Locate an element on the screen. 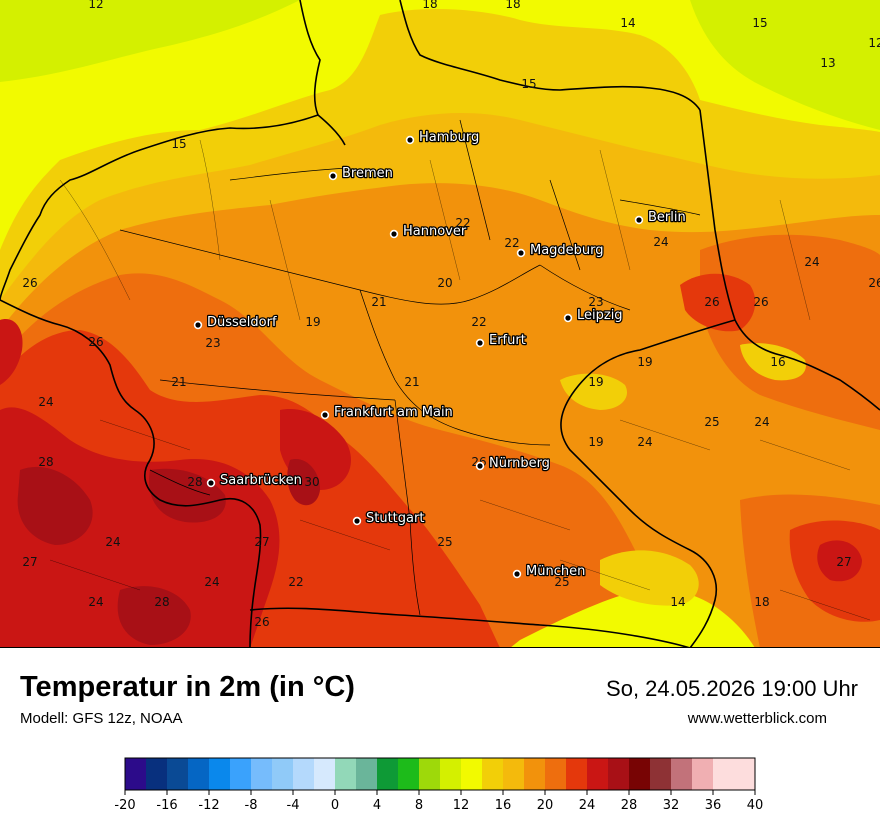 This screenshot has width=880, height=834. model-info: Modell: GFS 12z, NOAA is located at coordinates (101, 718).